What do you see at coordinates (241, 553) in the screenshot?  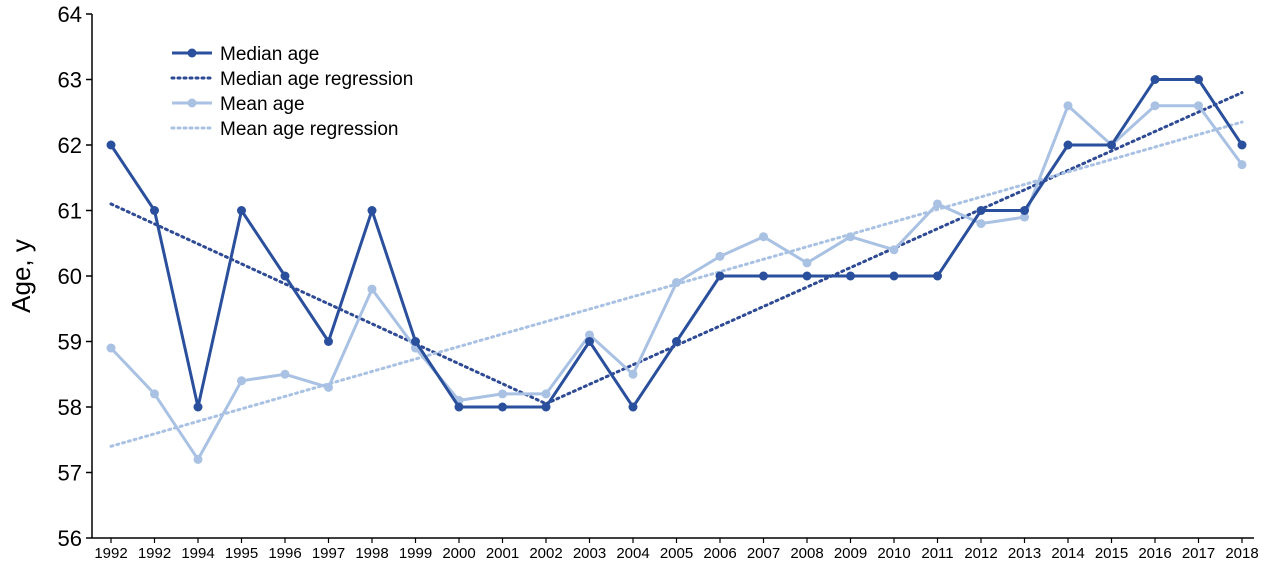 I see `x-tick-label: 1995` at bounding box center [241, 553].